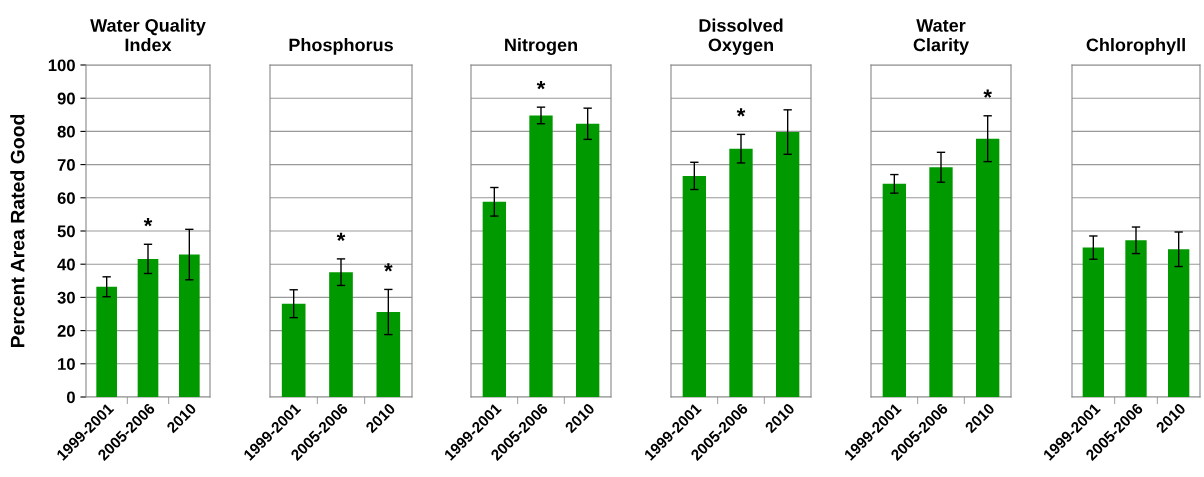 This screenshot has height=477, width=1204. What do you see at coordinates (61, 65) in the screenshot?
I see `y-tick-label: 100` at bounding box center [61, 65].